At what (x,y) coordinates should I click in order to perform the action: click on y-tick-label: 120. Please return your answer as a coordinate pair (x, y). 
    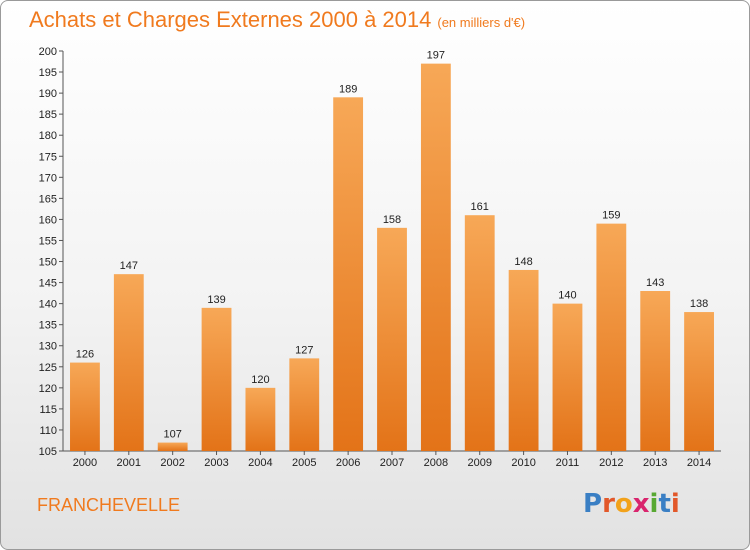
    Looking at the image, I should click on (48, 389).